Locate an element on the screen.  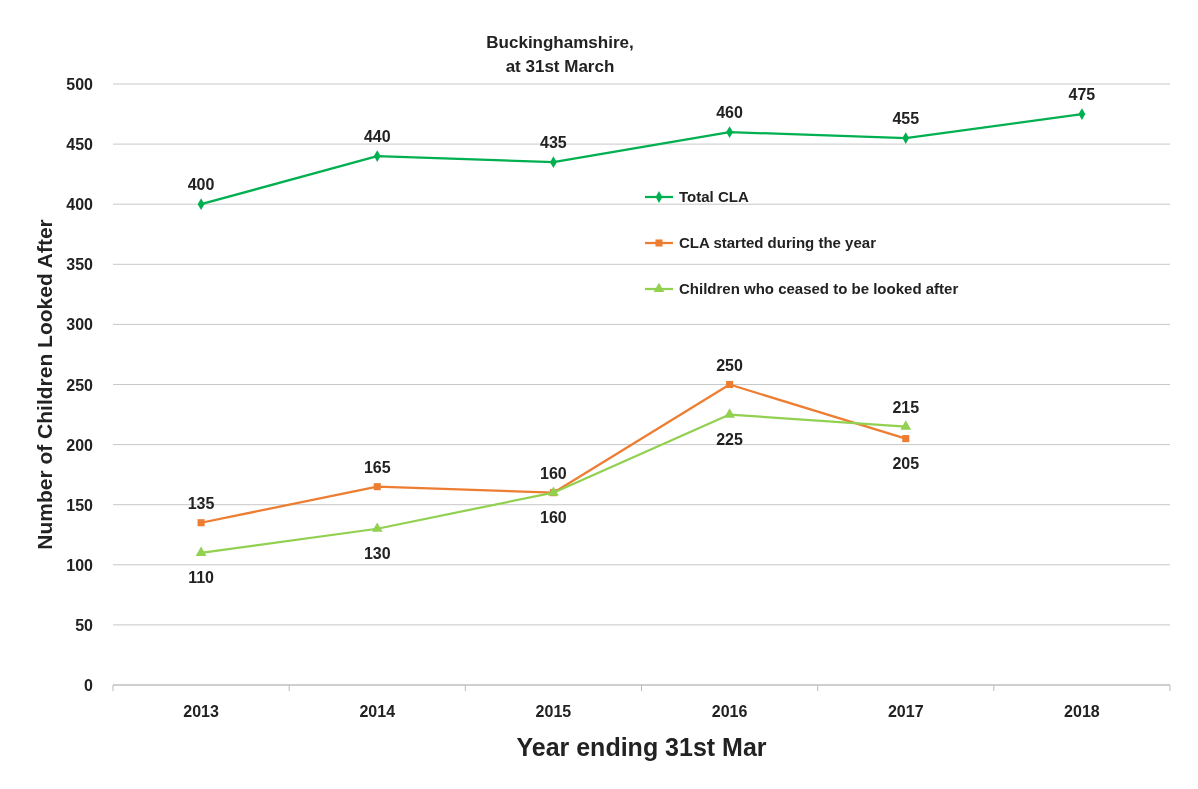
data-label: 455 is located at coordinates (906, 119).